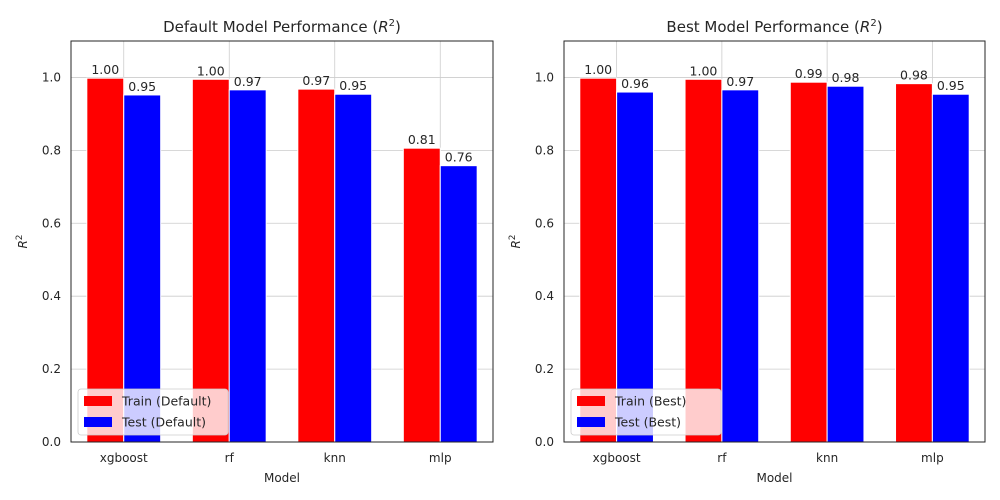 This screenshot has width=1000, height=500. Describe the element at coordinates (166, 401) in the screenshot. I see `legend-entry: Train (Default)` at that location.